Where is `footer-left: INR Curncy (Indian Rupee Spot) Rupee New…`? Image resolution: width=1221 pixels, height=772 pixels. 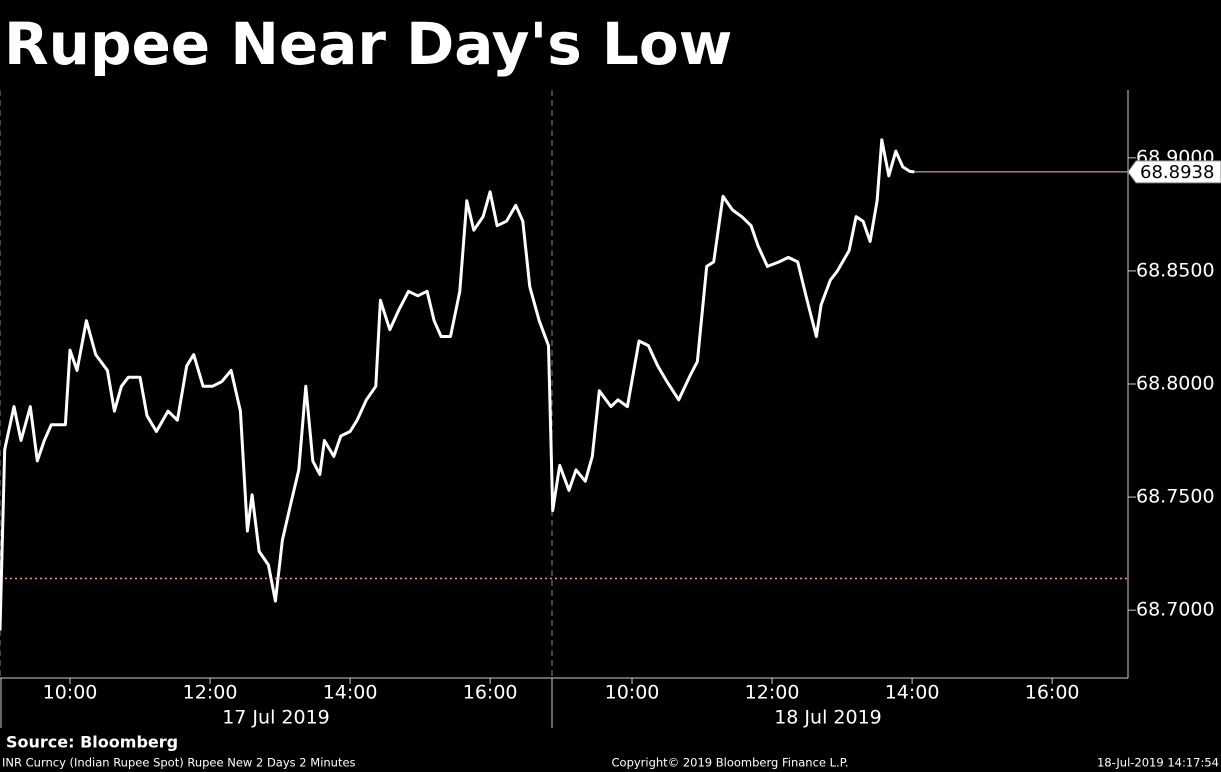
footer-left: INR Curncy (Indian Rupee Spot) Rupee New… is located at coordinates (179, 763).